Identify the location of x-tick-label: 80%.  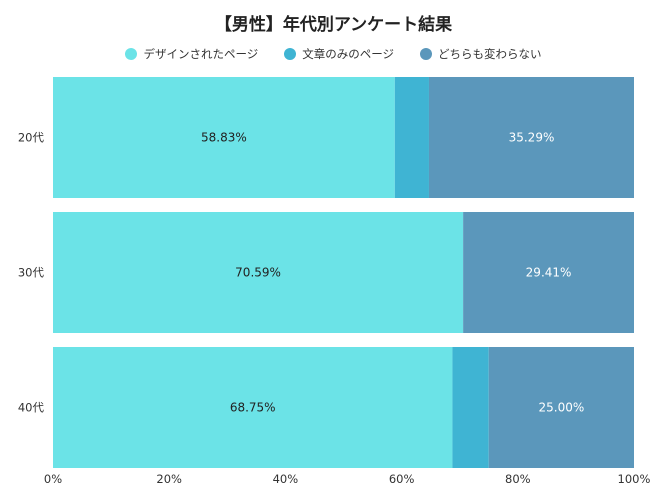
(518, 479).